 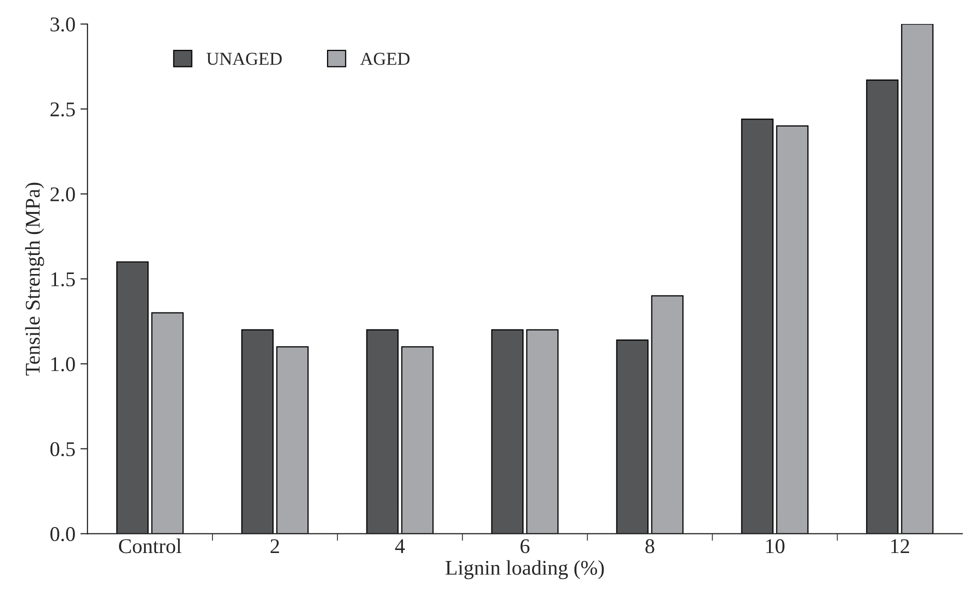 What do you see at coordinates (63, 364) in the screenshot?
I see `y-tick-label: 1.0` at bounding box center [63, 364].